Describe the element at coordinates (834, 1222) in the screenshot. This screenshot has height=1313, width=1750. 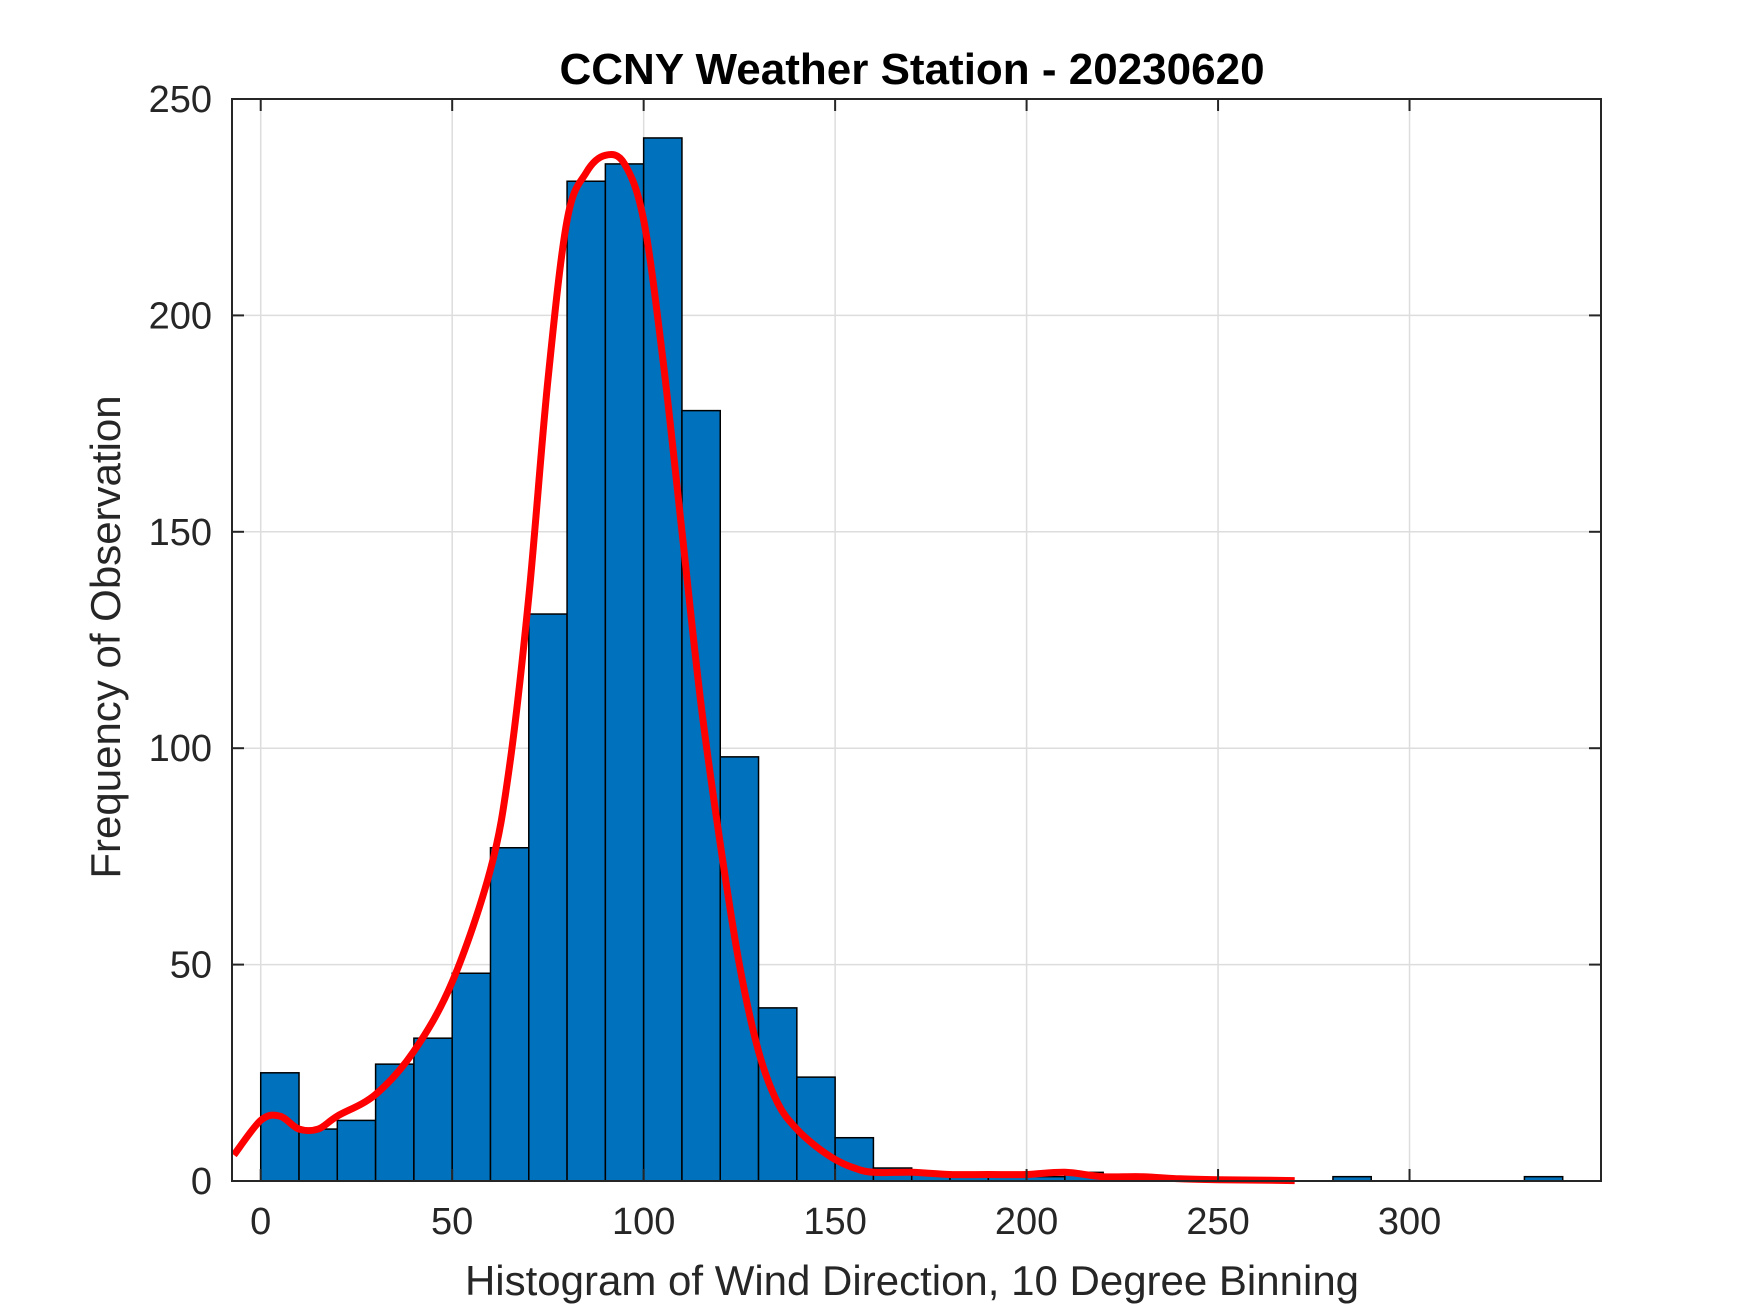
I see `x-tick-label: 150` at that location.